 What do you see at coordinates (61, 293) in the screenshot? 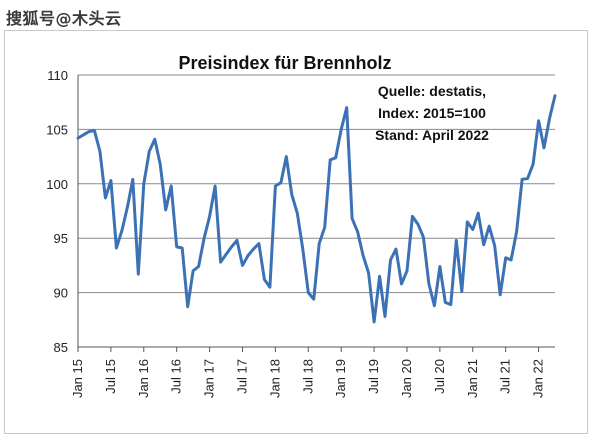
I see `y-tick-label: 90` at bounding box center [61, 293].